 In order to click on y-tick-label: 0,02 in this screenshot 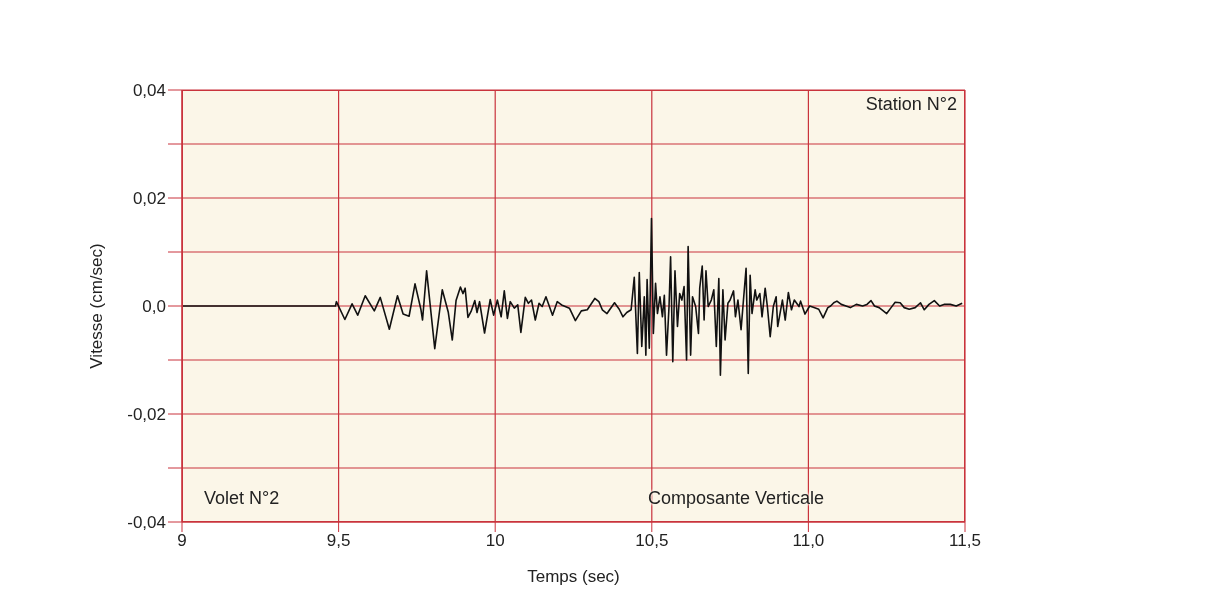, I will do `click(149, 199)`.